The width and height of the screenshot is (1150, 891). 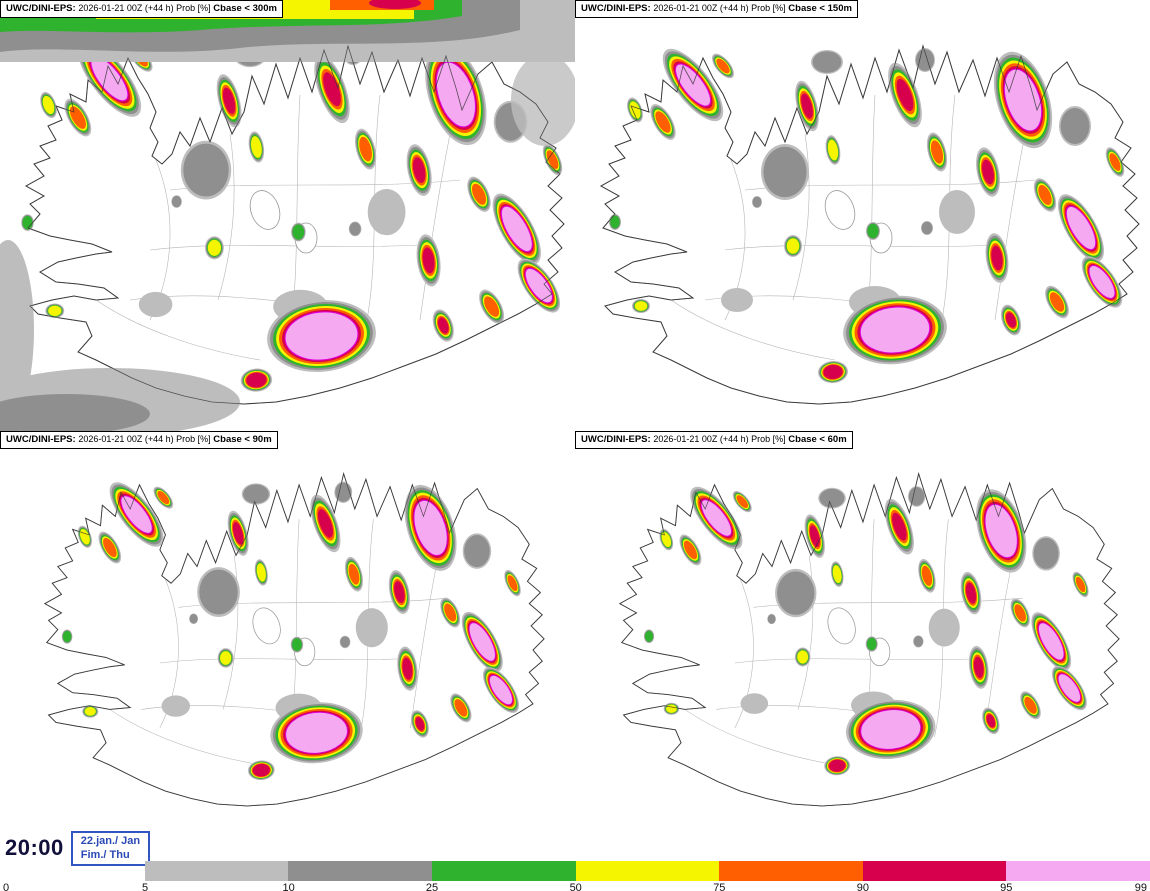 I want to click on tick-label: 75, so click(x=719, y=886).